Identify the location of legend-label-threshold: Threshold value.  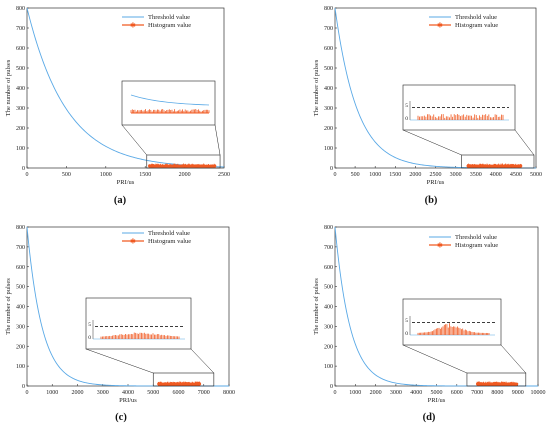
(476, 17).